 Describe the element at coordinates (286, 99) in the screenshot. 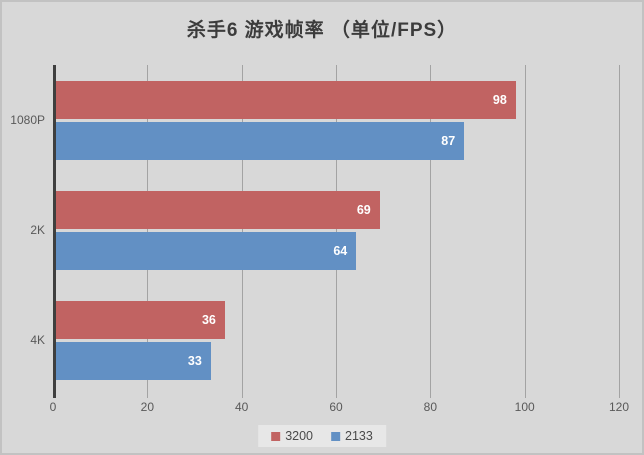

I see `bar-3200-1080p: 98` at that location.